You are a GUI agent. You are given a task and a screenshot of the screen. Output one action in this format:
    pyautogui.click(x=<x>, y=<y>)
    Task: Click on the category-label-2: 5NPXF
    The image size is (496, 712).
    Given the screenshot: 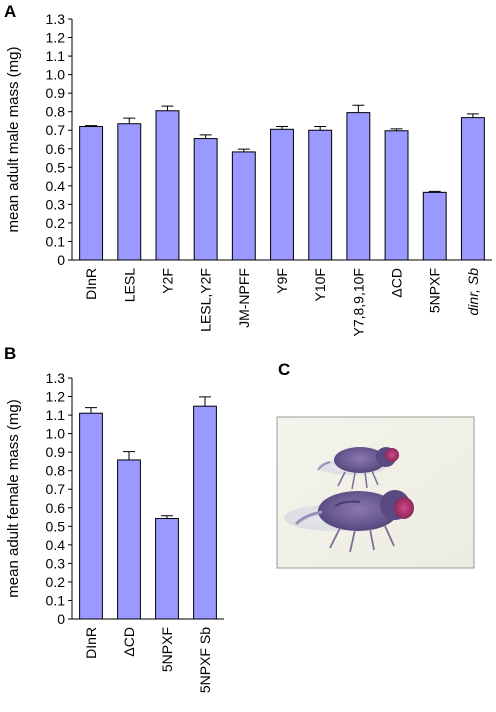 What is the action you would take?
    pyautogui.click(x=167, y=649)
    